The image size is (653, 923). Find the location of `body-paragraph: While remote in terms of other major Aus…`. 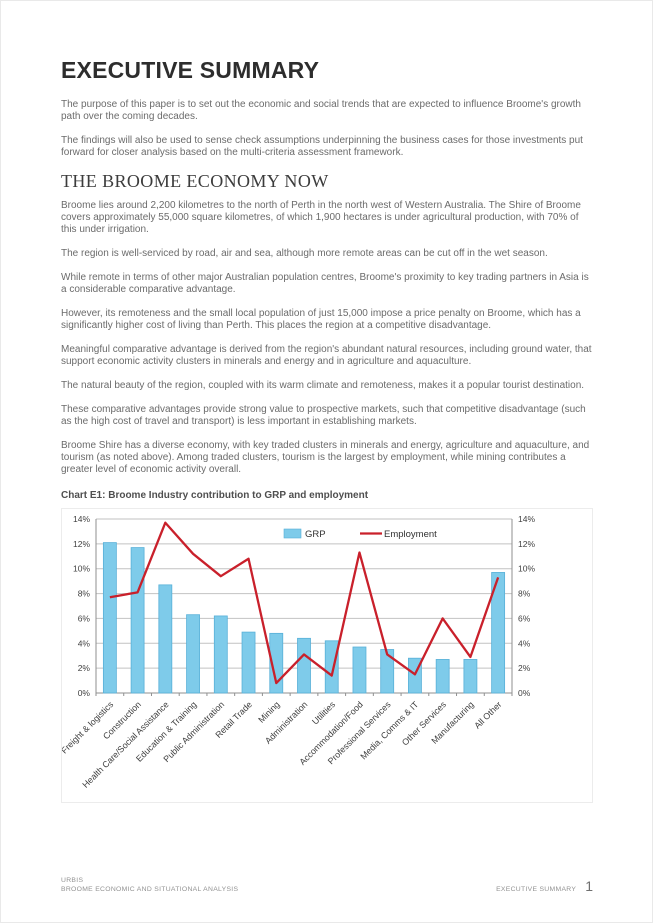

body-paragraph: While remote in terms of other major Aus… is located at coordinates (325, 283).